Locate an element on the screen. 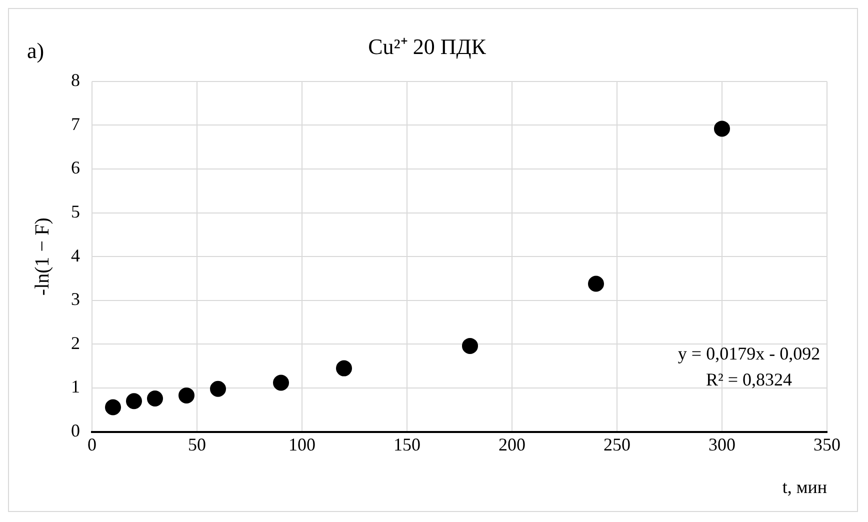 This screenshot has height=522, width=868. y-tick-label: 3 is located at coordinates (75, 299).